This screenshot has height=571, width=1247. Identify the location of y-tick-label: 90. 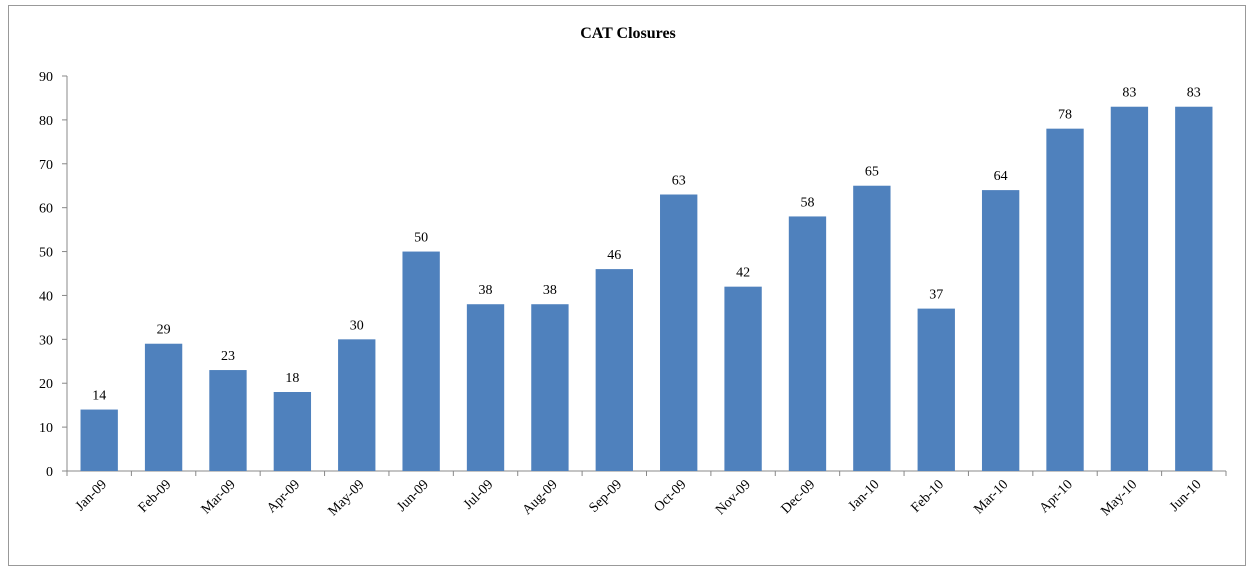
(46, 77).